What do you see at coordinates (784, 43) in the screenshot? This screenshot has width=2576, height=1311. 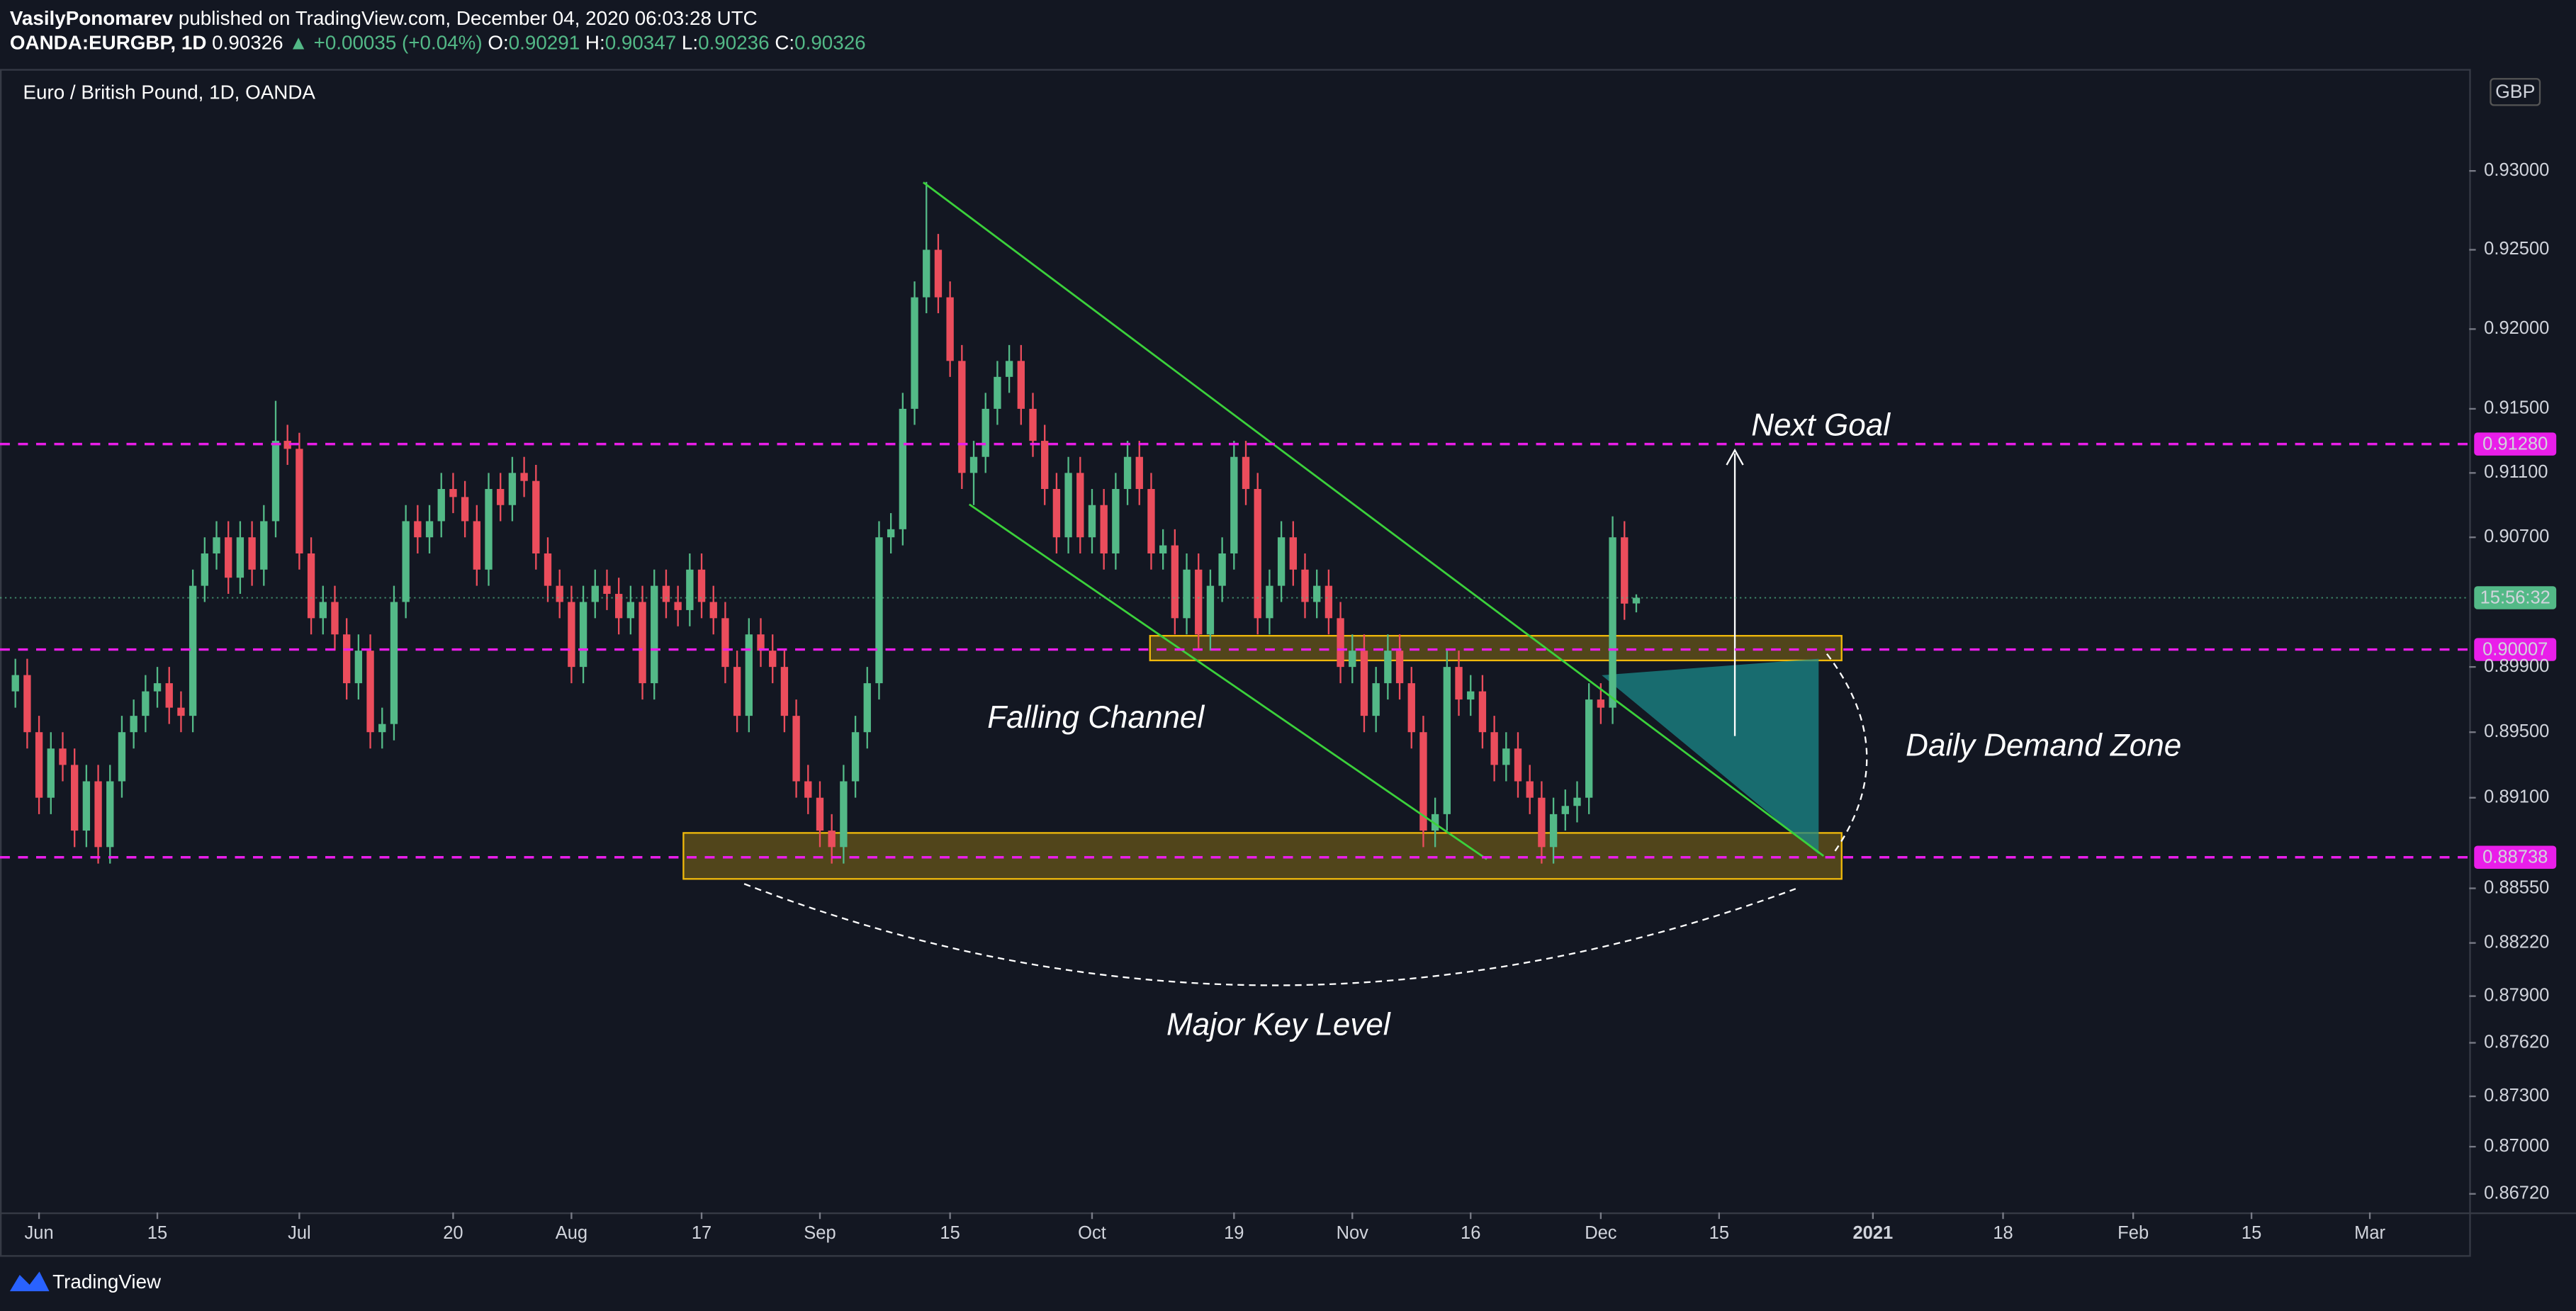 I see `ohlc-label: C:` at bounding box center [784, 43].